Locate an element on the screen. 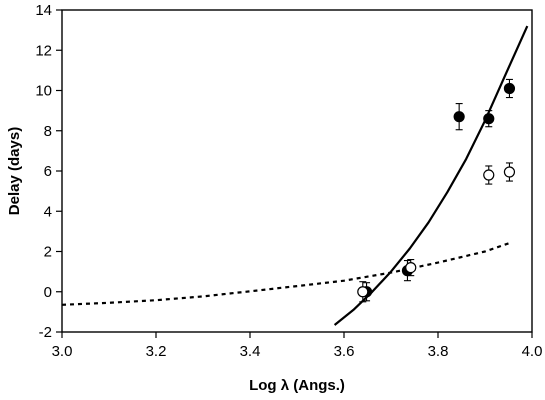  y-tick-label: 14 is located at coordinates (43, 10).